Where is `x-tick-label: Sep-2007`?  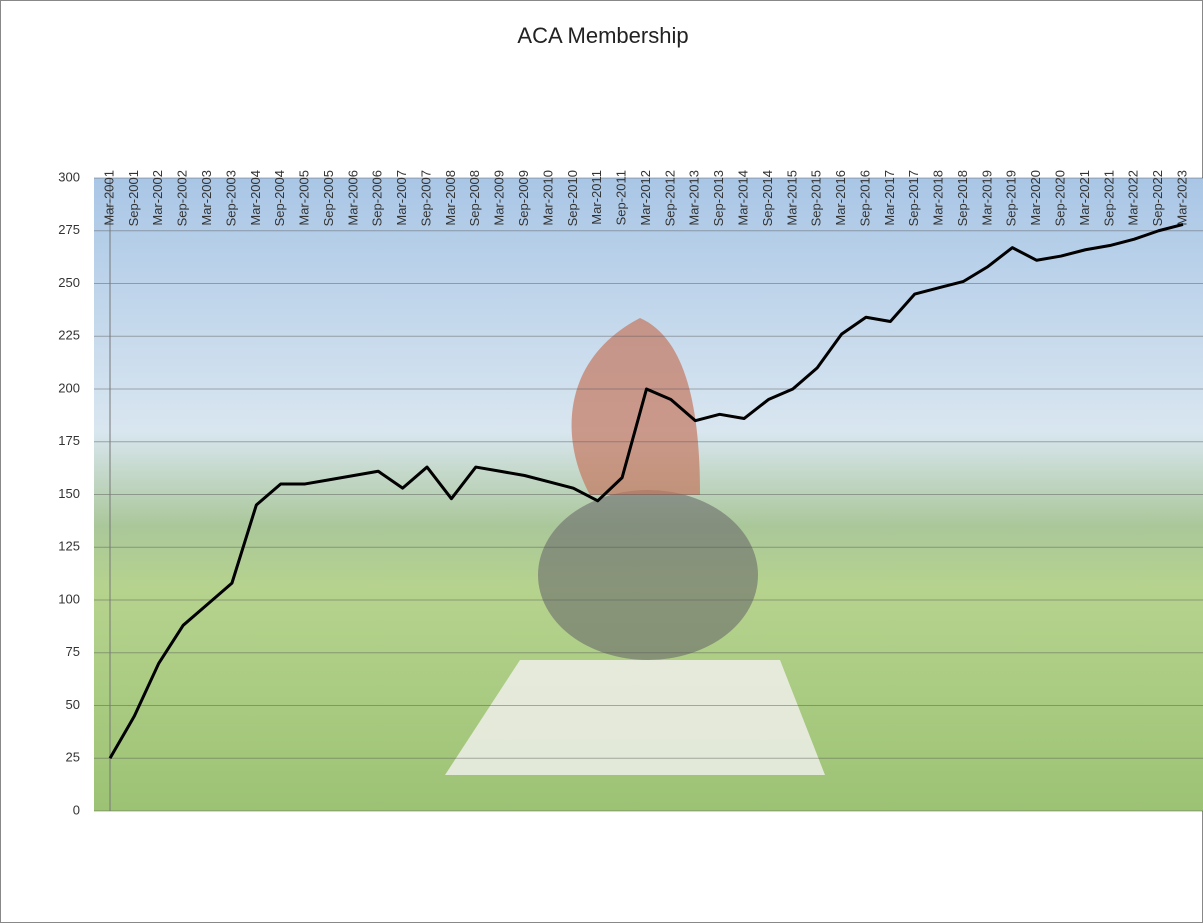
x-tick-label: Sep-2007 is located at coordinates (425, 198).